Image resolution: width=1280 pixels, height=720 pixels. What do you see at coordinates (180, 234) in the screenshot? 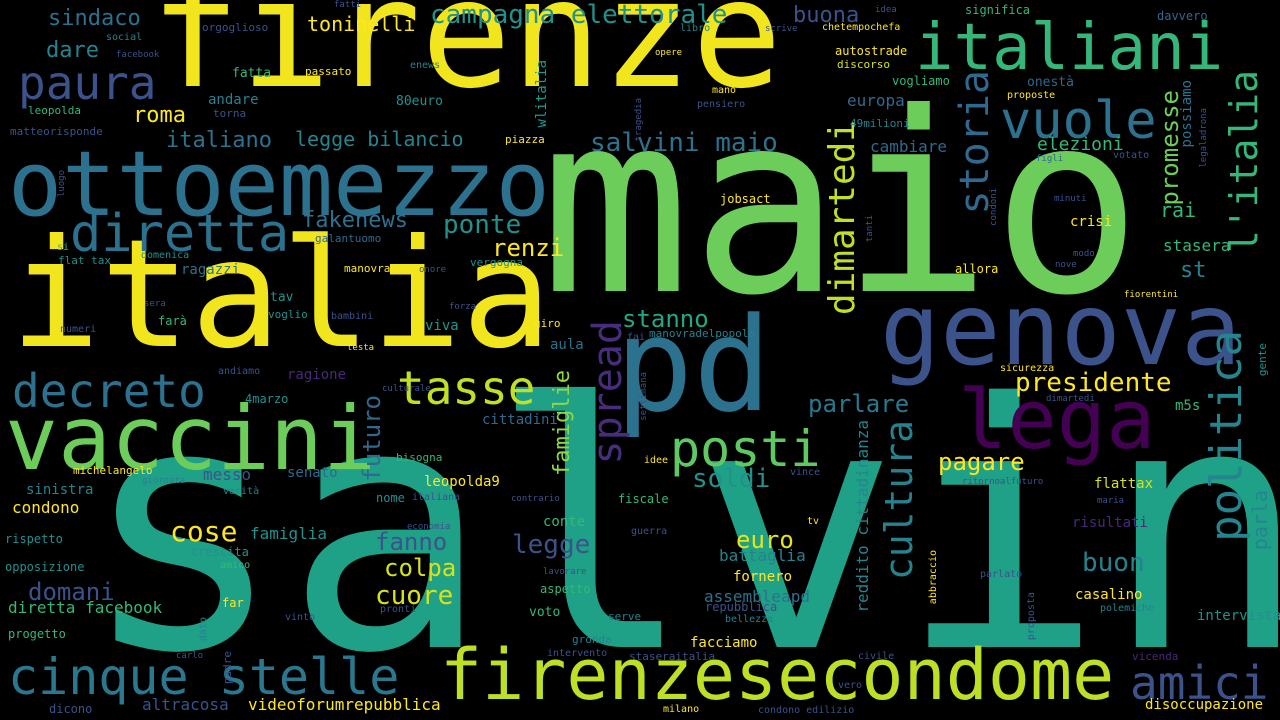
I see `word-diretta: diretta` at bounding box center [180, 234].